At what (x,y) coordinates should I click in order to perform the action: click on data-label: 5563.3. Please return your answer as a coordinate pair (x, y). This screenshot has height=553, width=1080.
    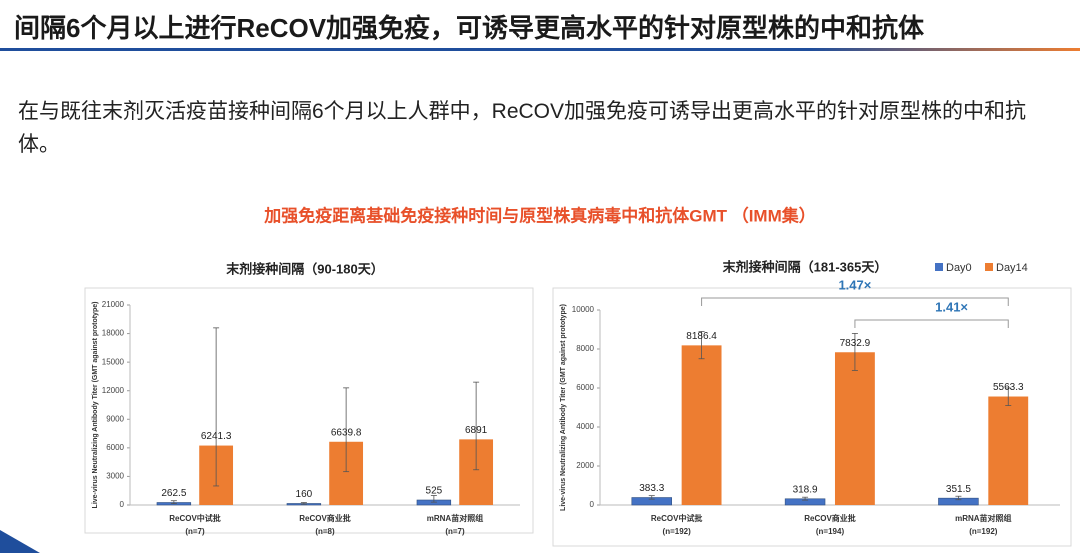
    Looking at the image, I should click on (1008, 387).